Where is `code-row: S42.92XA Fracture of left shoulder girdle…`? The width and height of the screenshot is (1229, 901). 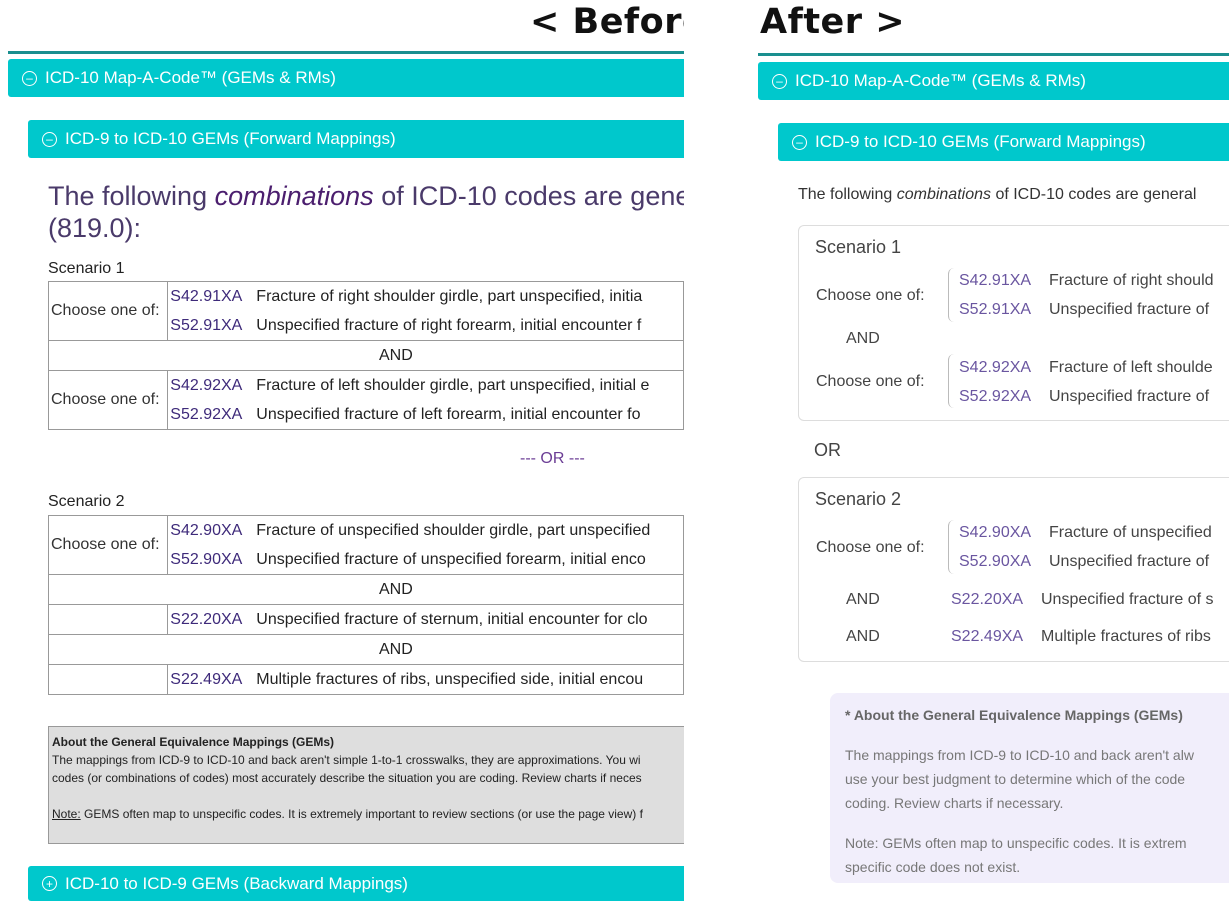 code-row: S42.92XA Fracture of left shoulder girdle… is located at coordinates (426, 385).